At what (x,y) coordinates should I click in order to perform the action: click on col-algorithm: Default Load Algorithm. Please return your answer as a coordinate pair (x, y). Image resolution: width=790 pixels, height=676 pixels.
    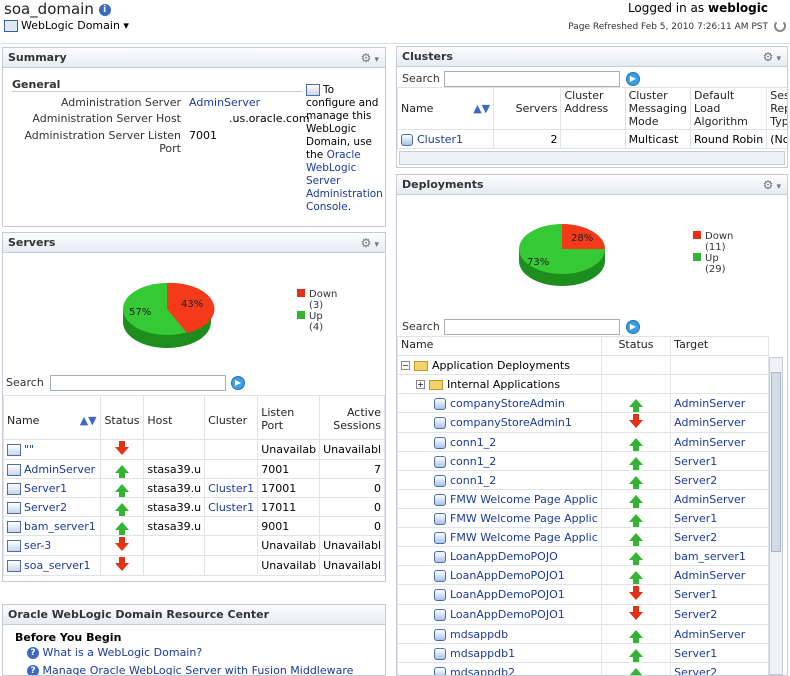
    Looking at the image, I should click on (729, 109).